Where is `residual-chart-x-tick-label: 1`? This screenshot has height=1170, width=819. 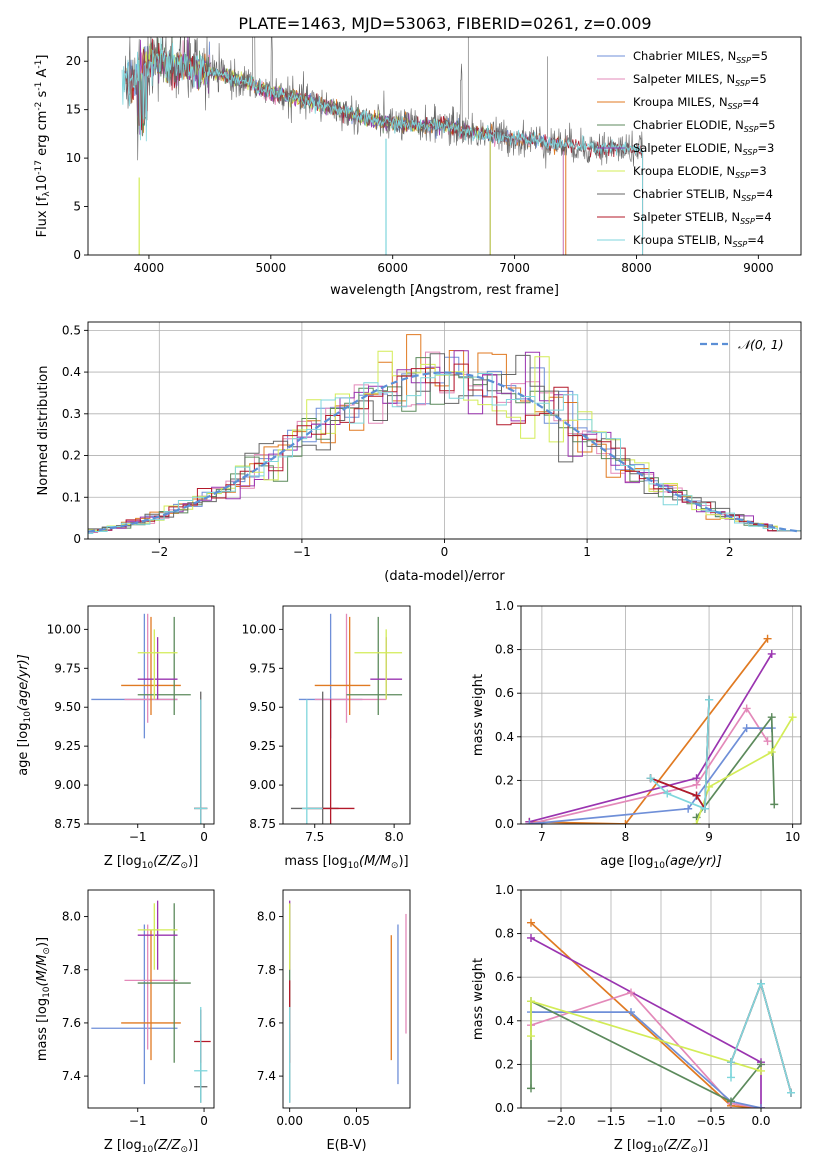
residual-chart-x-tick-label: 1 is located at coordinates (587, 552).